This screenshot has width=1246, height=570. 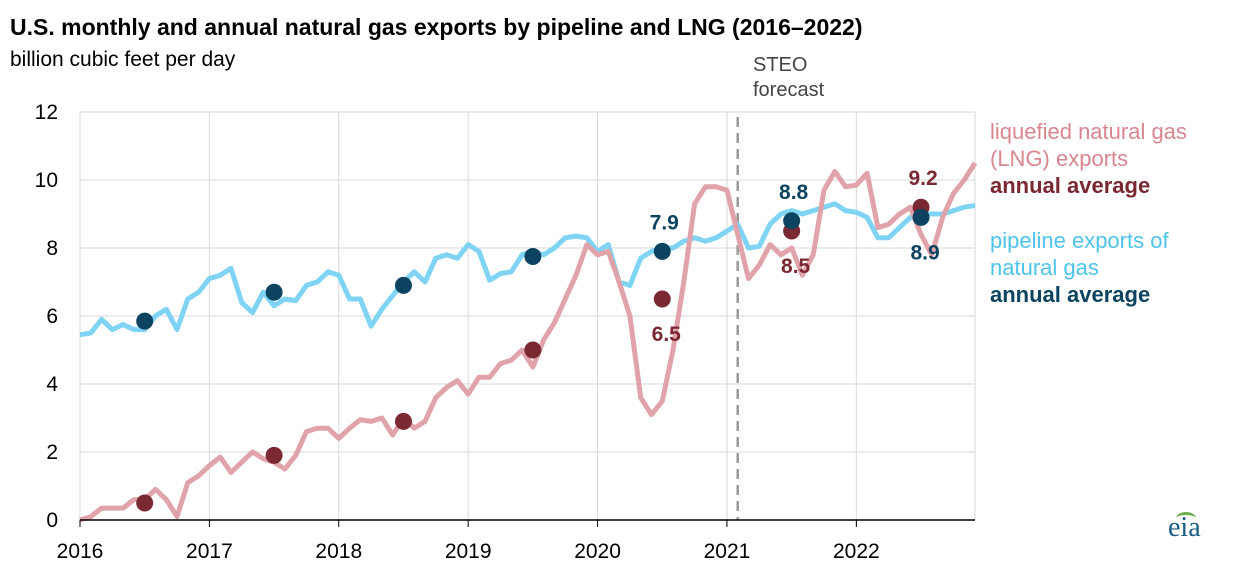 What do you see at coordinates (1070, 185) in the screenshot?
I see `legend-lng-annual-average: annual average` at bounding box center [1070, 185].